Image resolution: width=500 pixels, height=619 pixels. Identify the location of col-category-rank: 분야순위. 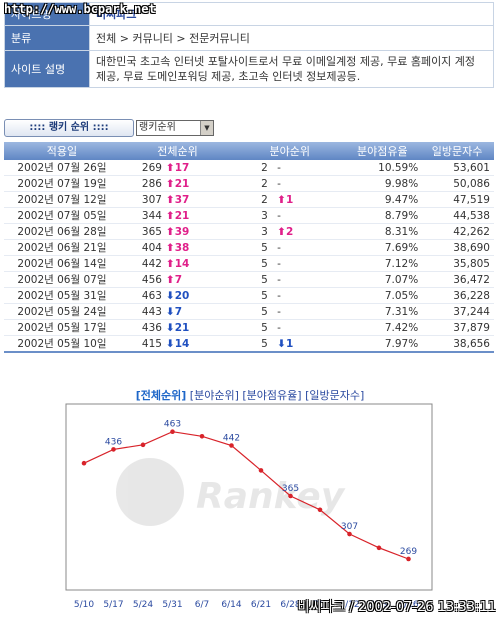
(290, 151).